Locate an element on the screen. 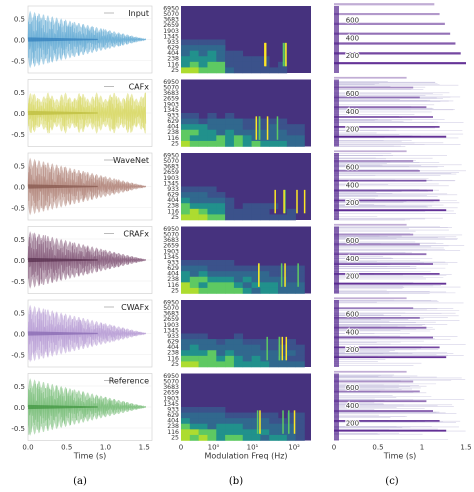 This screenshot has height=492, width=474. legend-label: CWAFx is located at coordinates (135, 307).